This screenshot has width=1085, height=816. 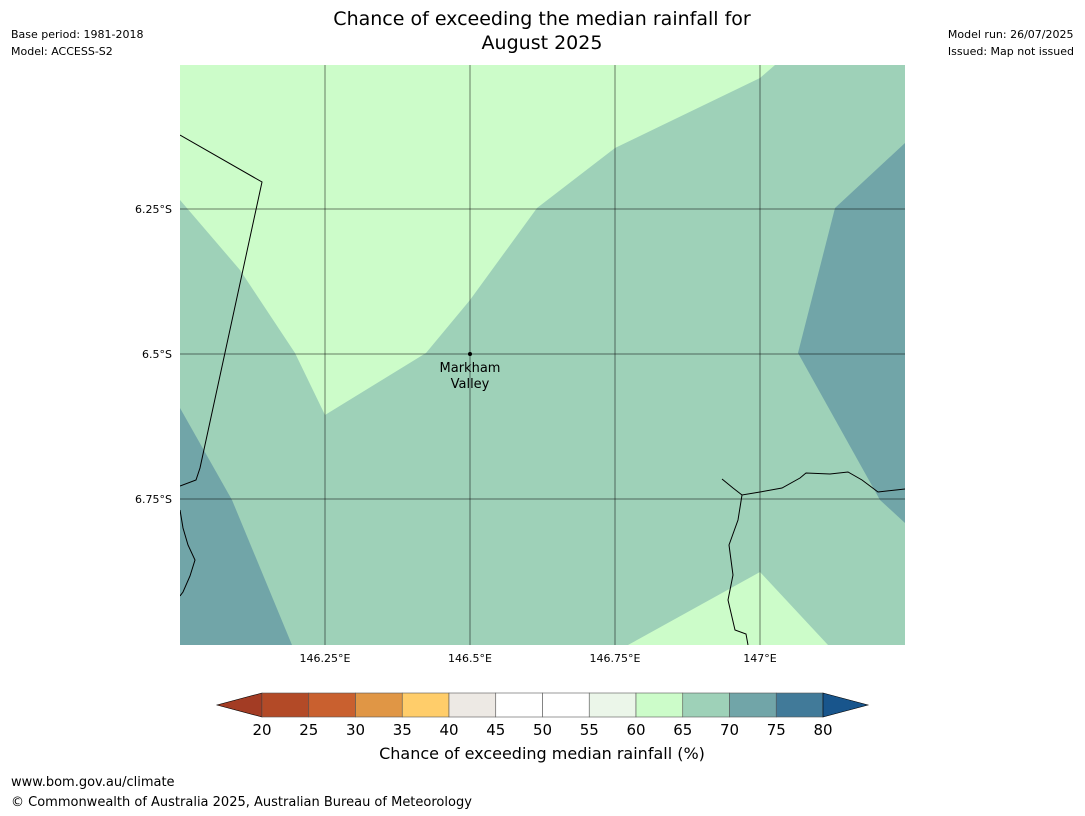 I want to click on contour-70-75-east, so click(x=851, y=333).